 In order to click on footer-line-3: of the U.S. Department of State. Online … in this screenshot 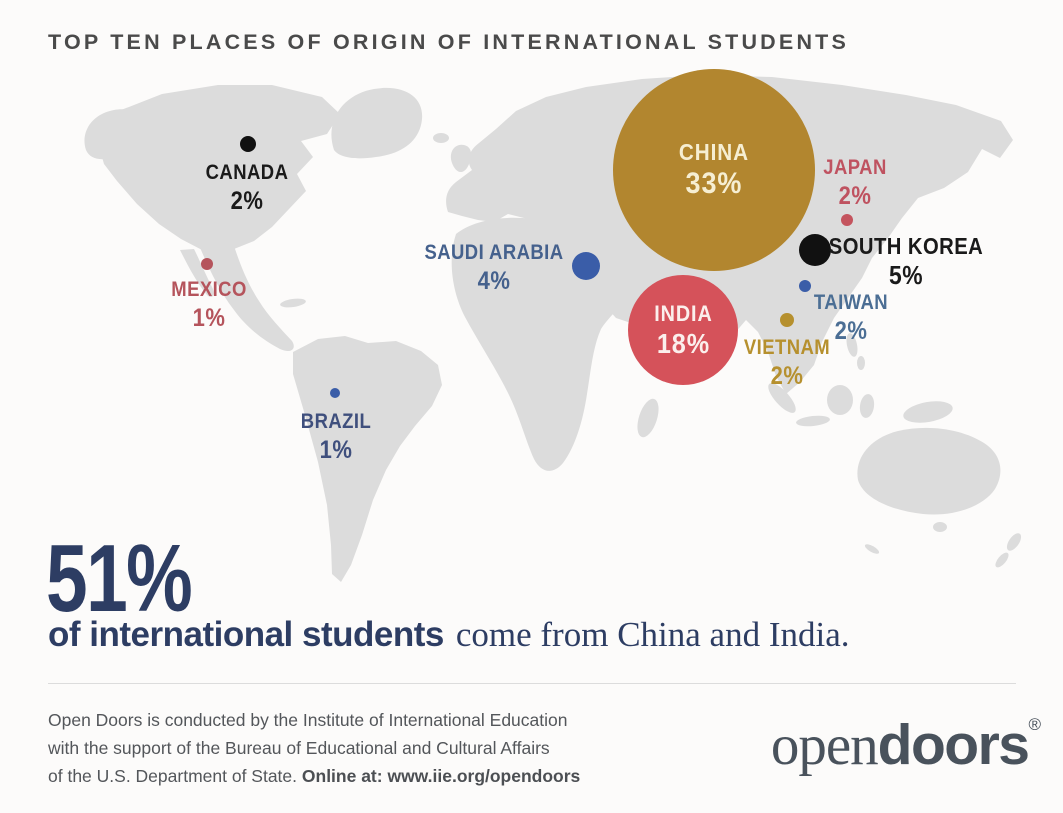, I will do `click(314, 776)`.